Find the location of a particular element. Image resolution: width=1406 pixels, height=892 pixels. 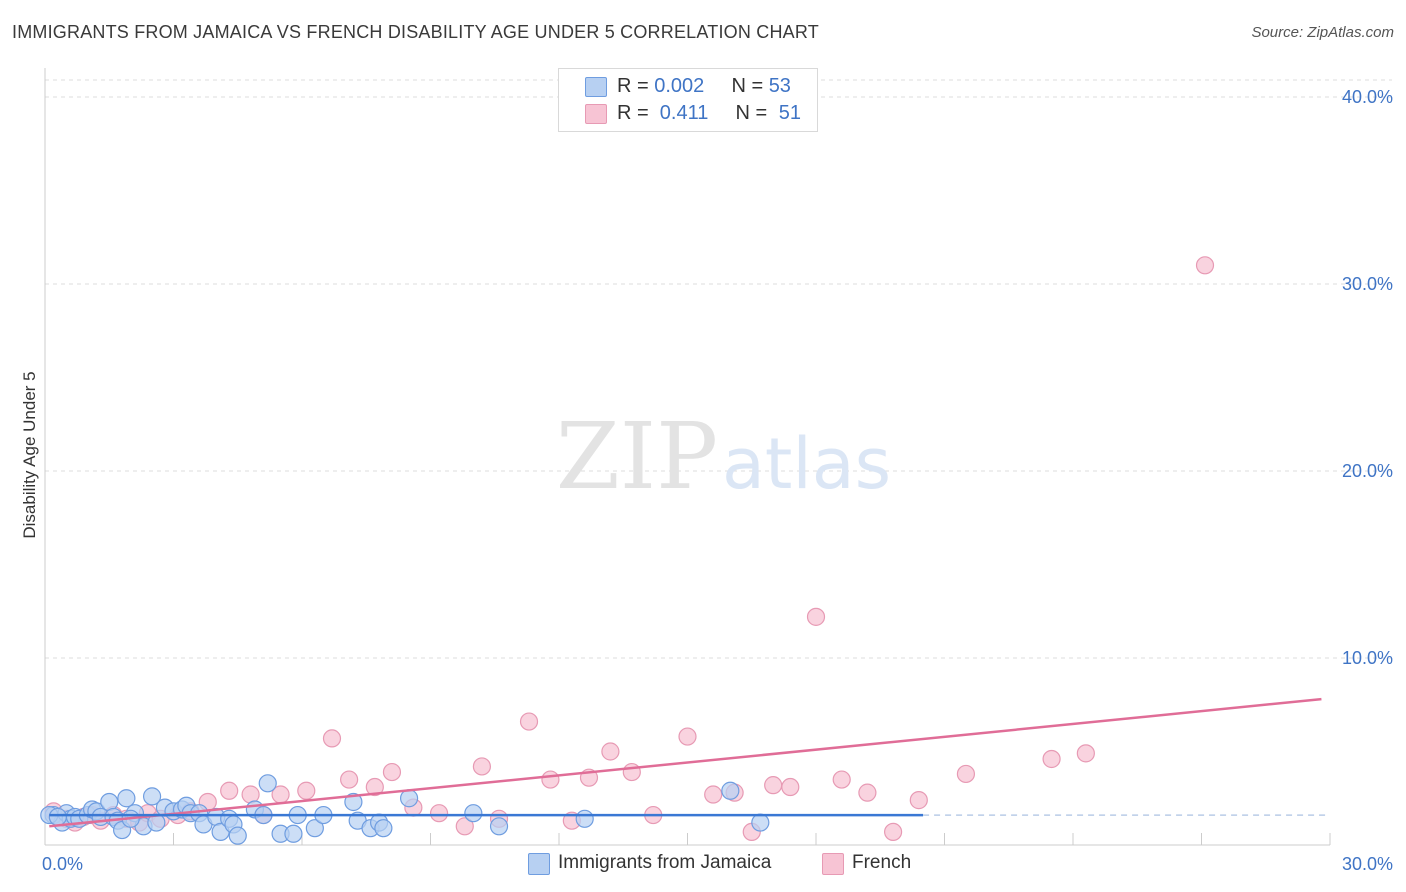

legend-label-jamaica: Immigrants from Jamaica is located at coordinates (665, 862).